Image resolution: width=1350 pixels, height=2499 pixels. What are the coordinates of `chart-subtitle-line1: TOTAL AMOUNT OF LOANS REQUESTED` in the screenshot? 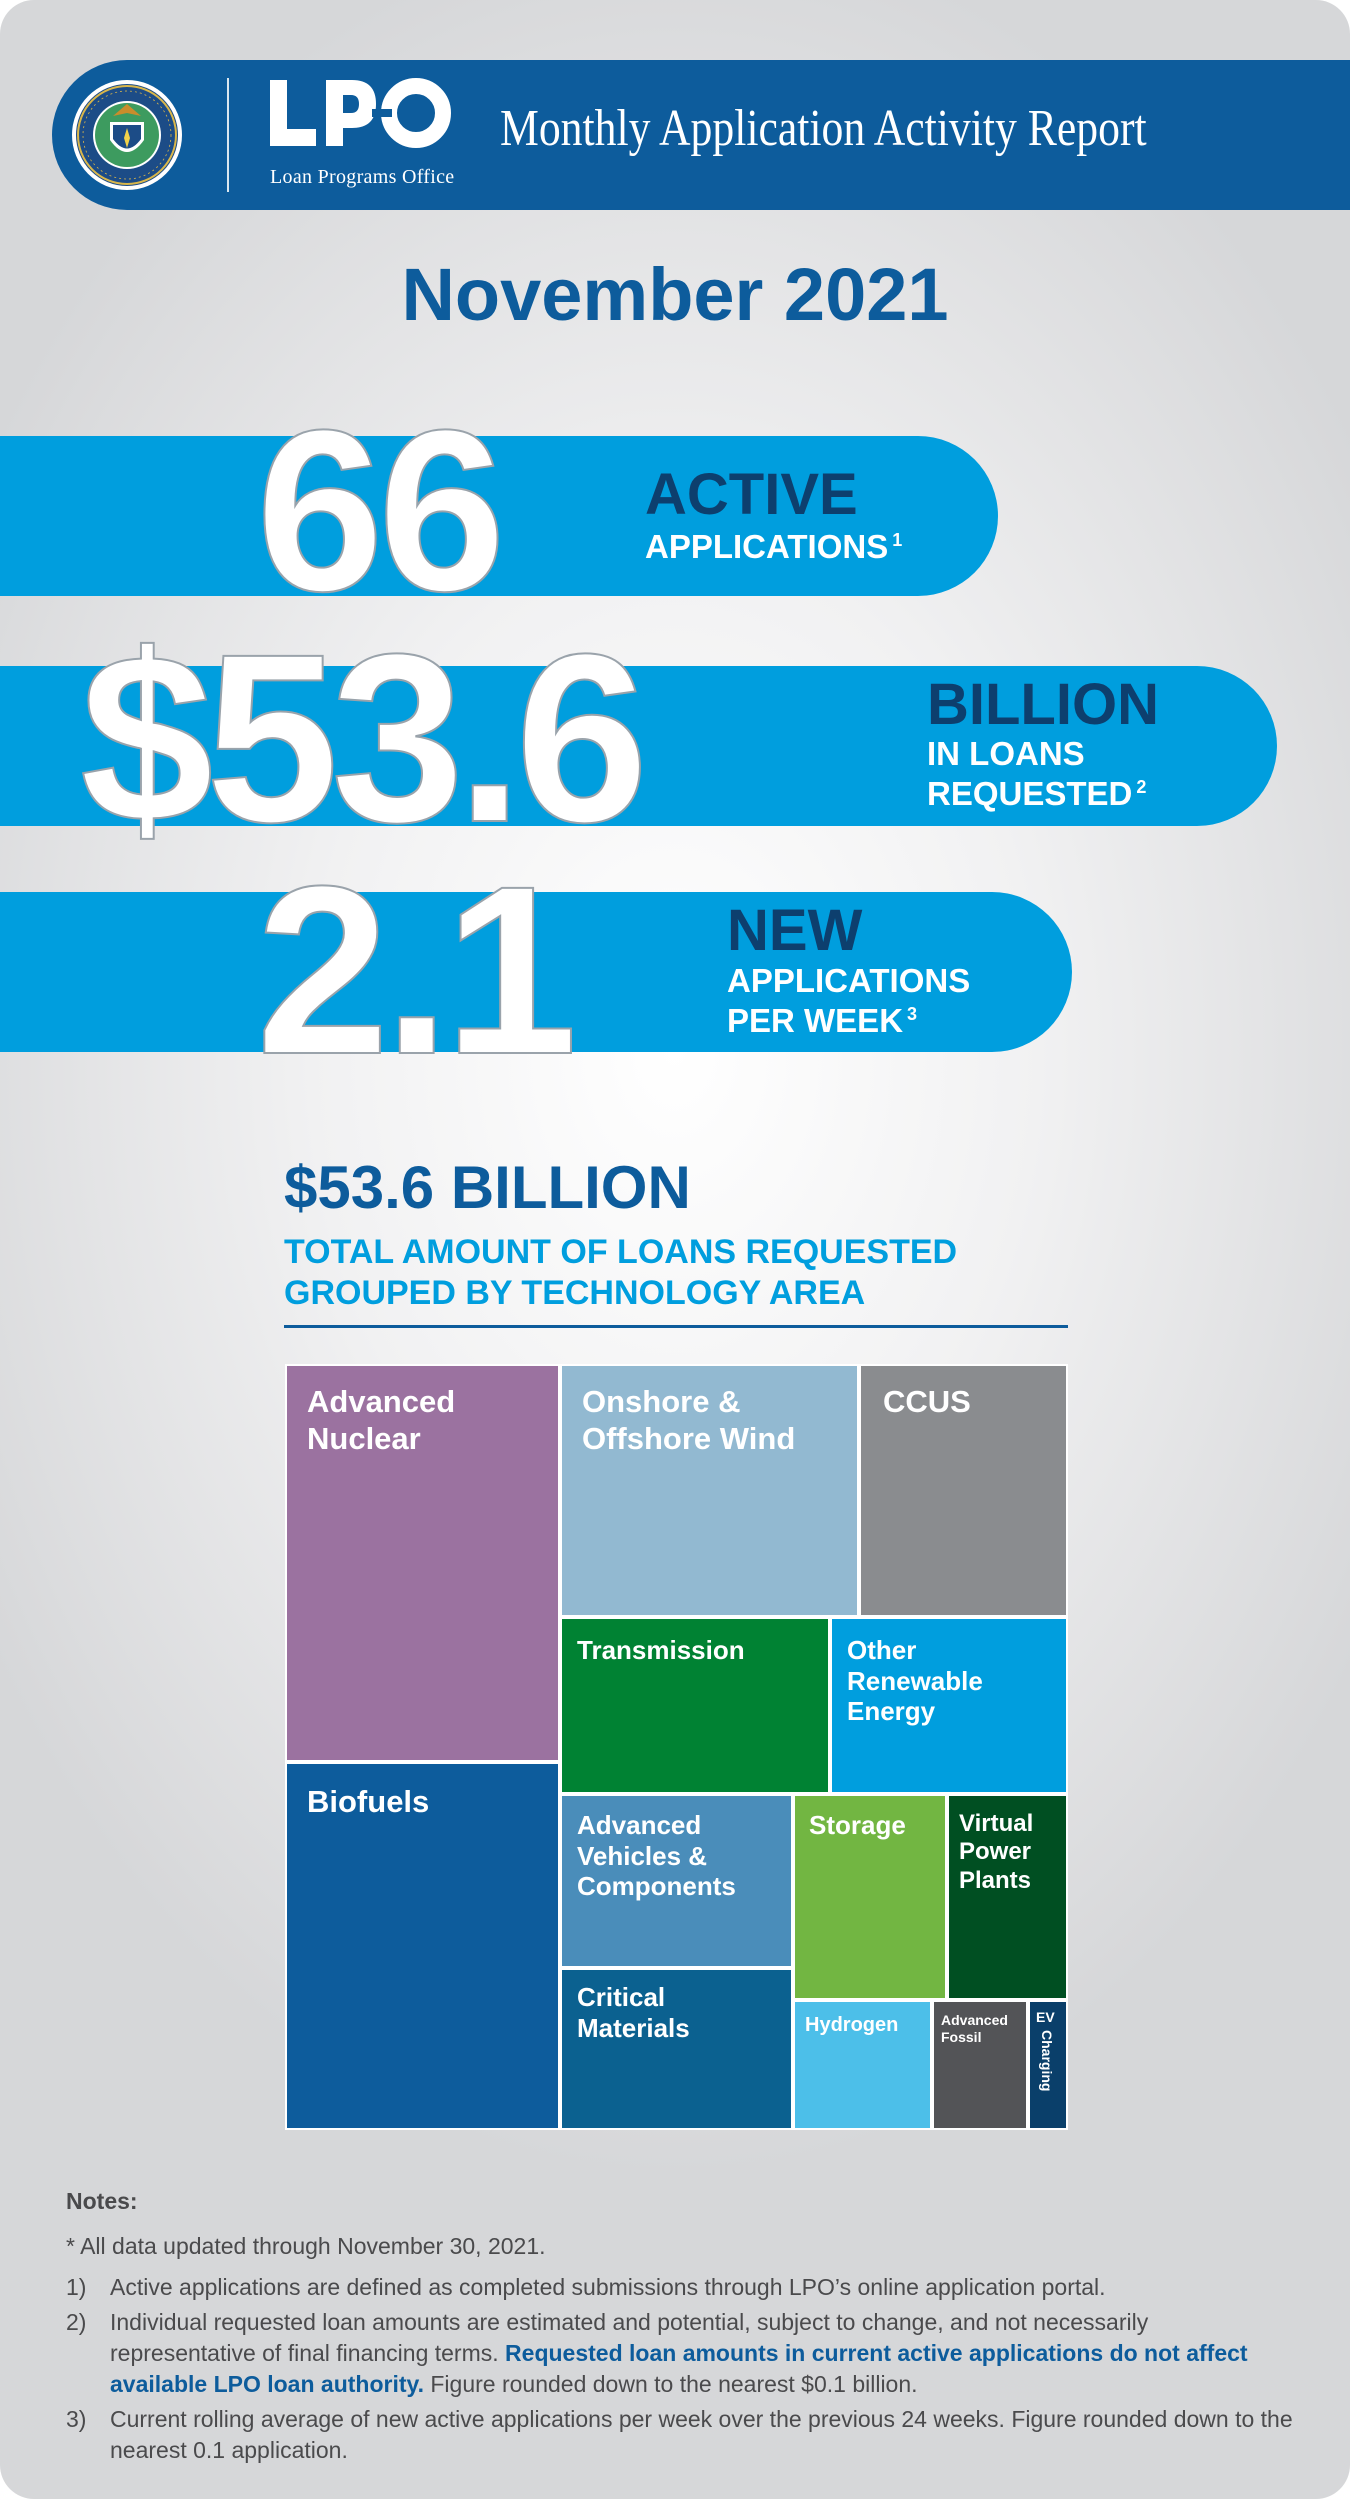 It's located at (621, 1252).